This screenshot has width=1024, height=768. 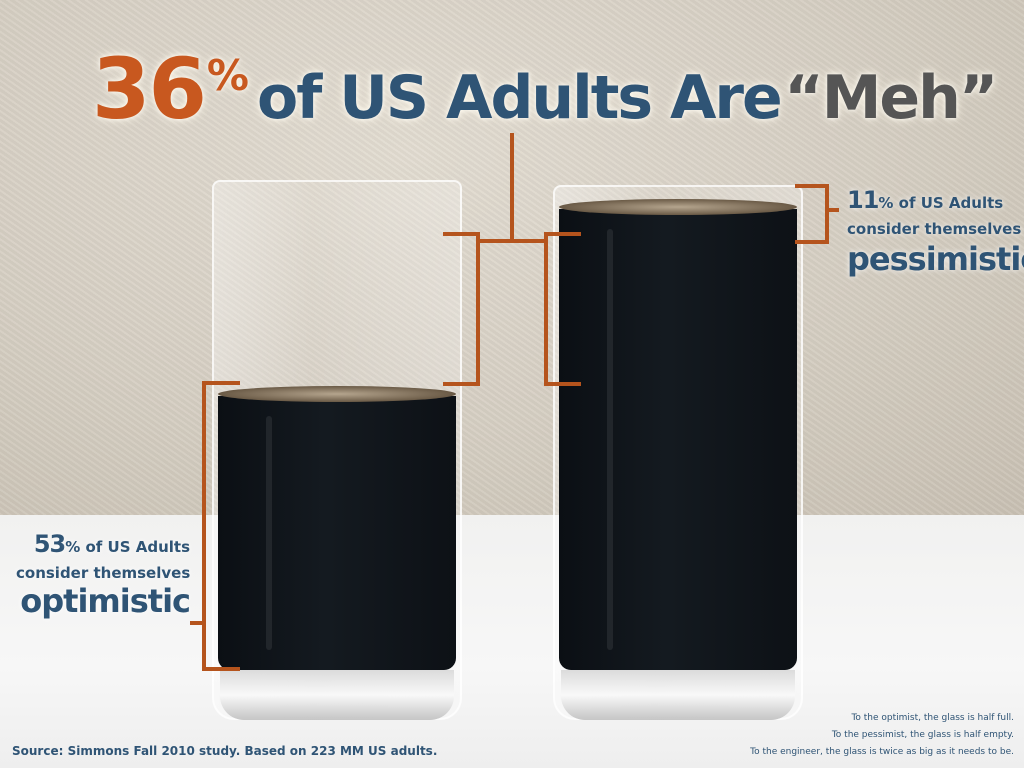 What do you see at coordinates (832, 210) in the screenshot?
I see `pessimistic-tick` at bounding box center [832, 210].